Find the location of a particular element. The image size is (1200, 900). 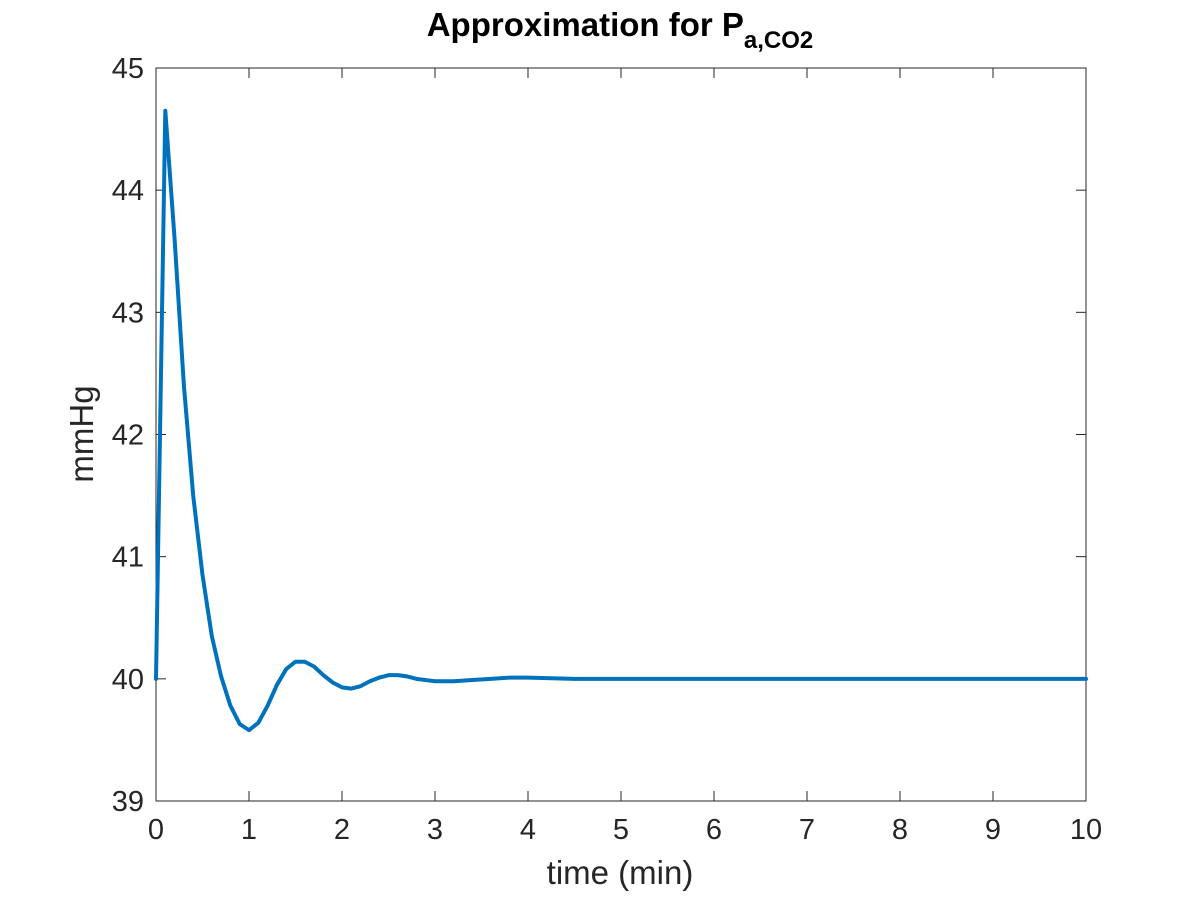

y-tick-label: 45 is located at coordinates (128, 69).